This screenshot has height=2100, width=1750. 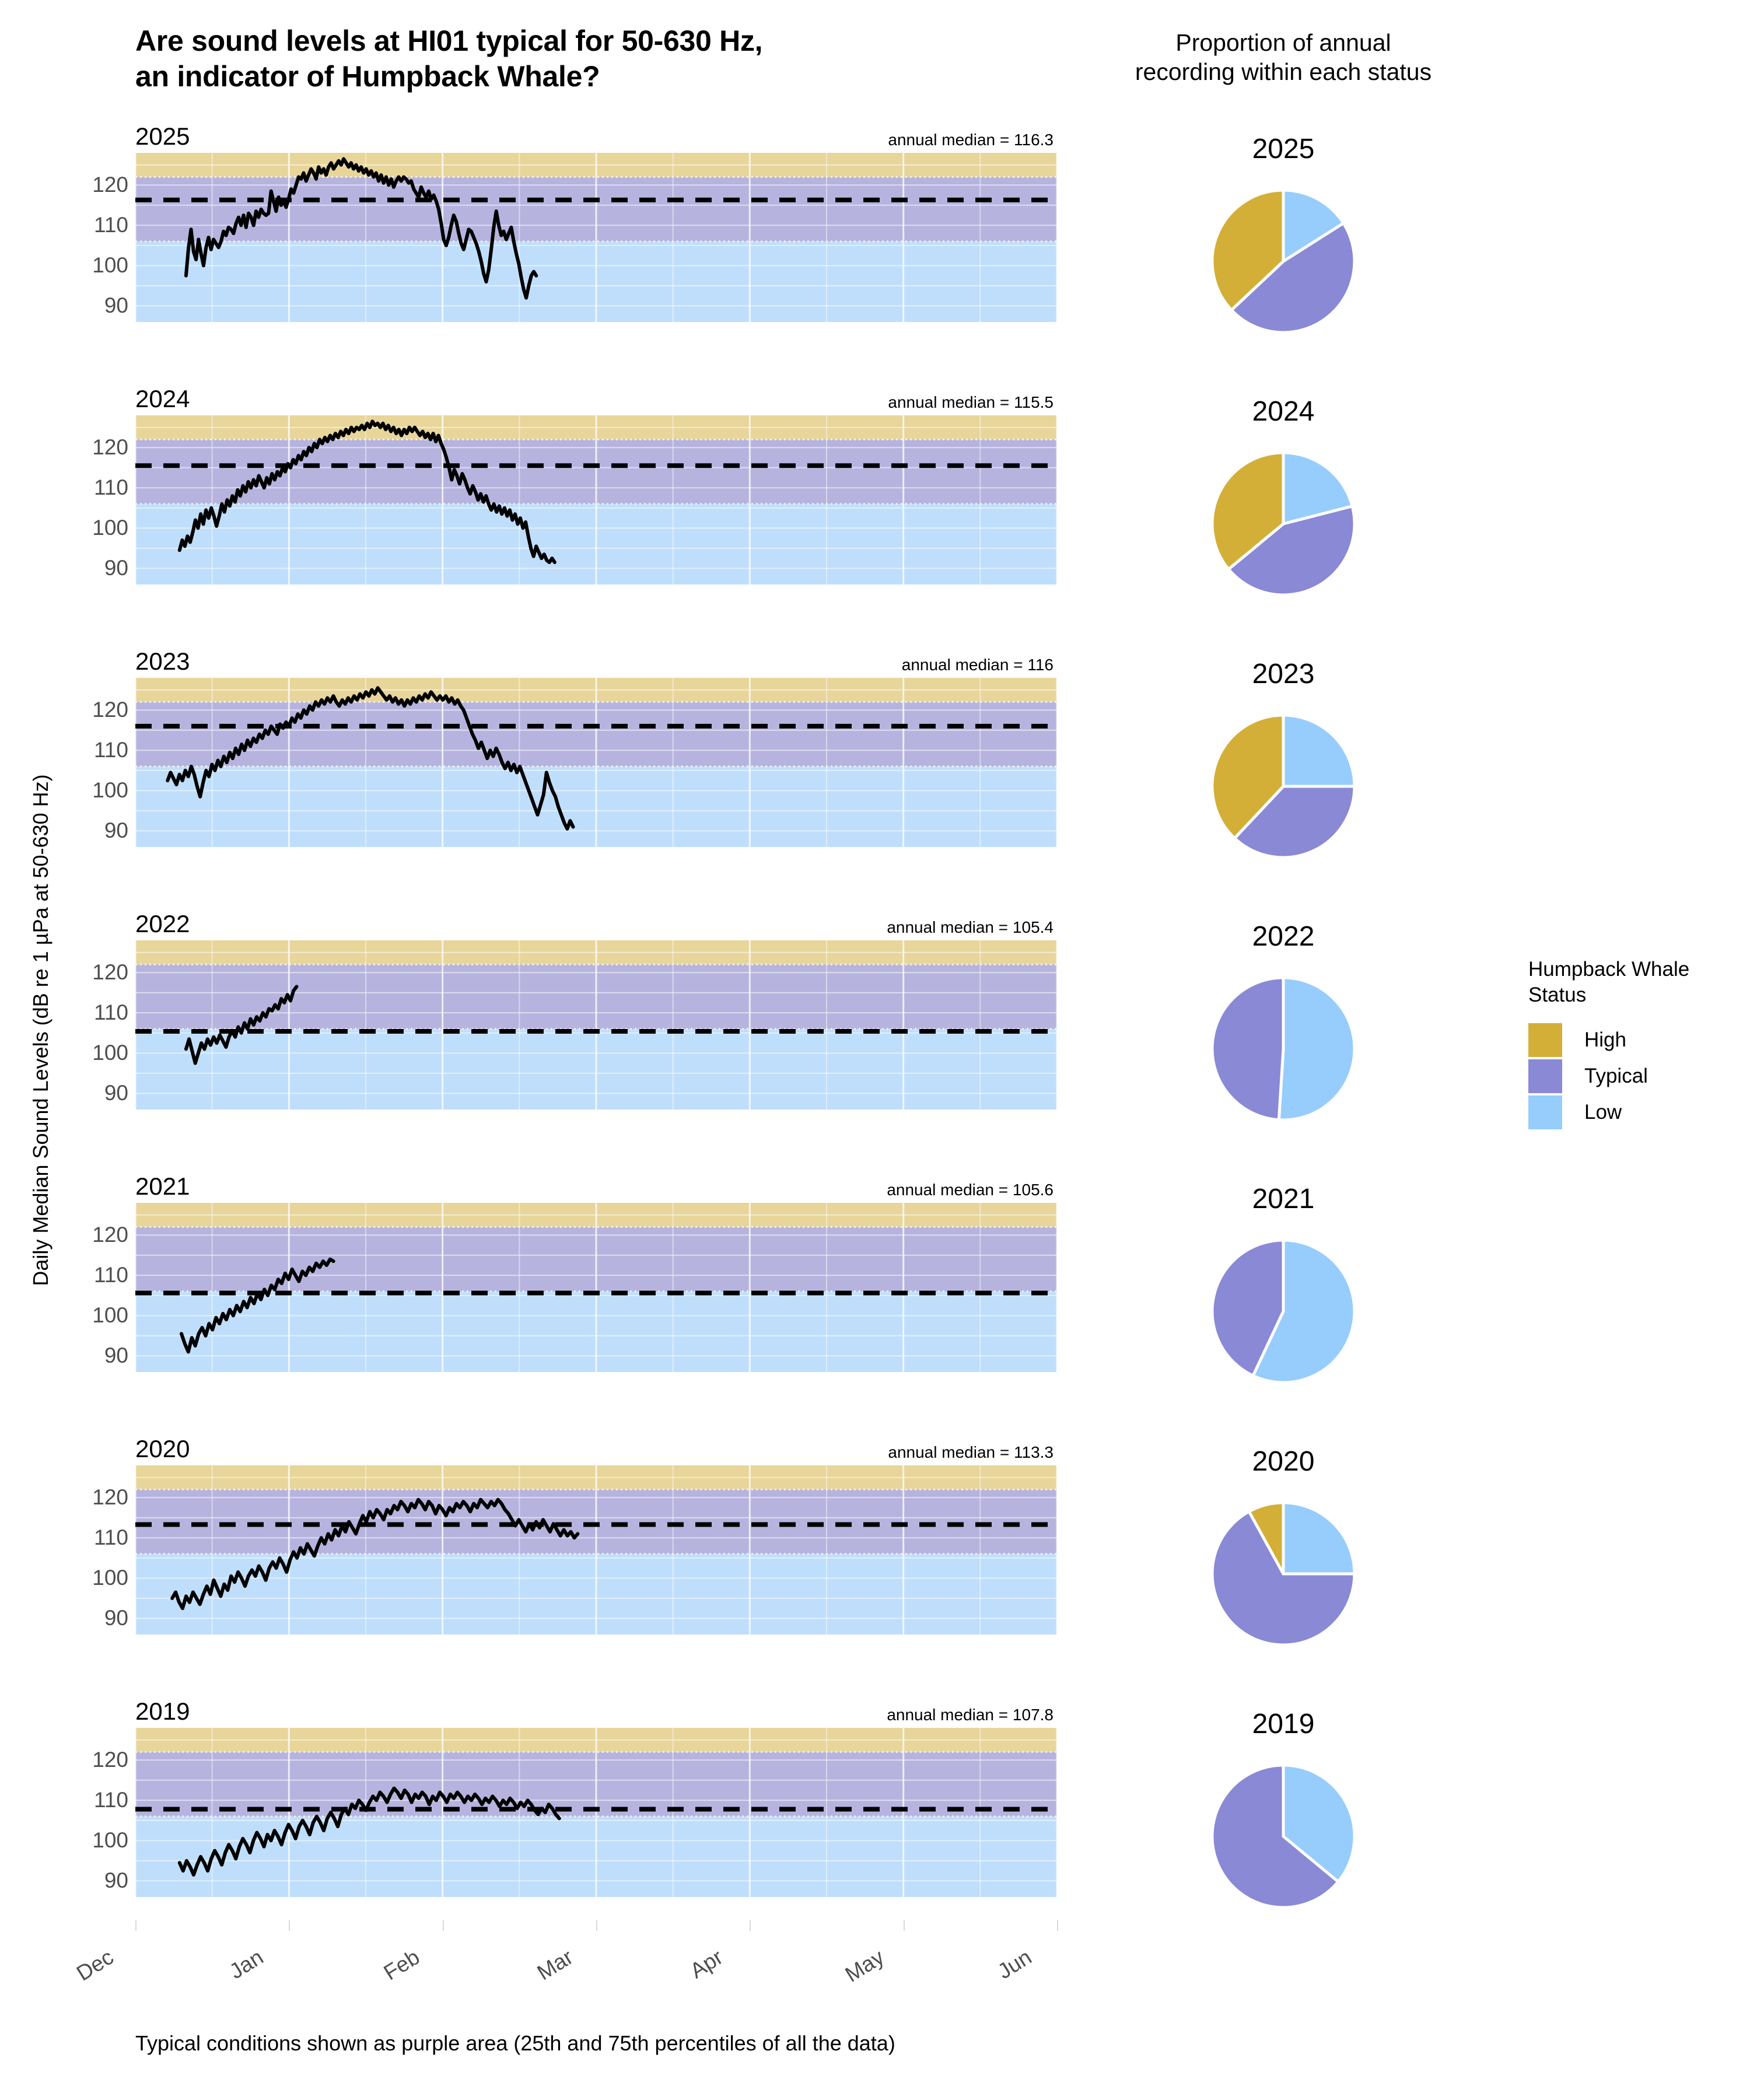 I want to click on pie-block-2019: 2019, so click(x=1283, y=1817).